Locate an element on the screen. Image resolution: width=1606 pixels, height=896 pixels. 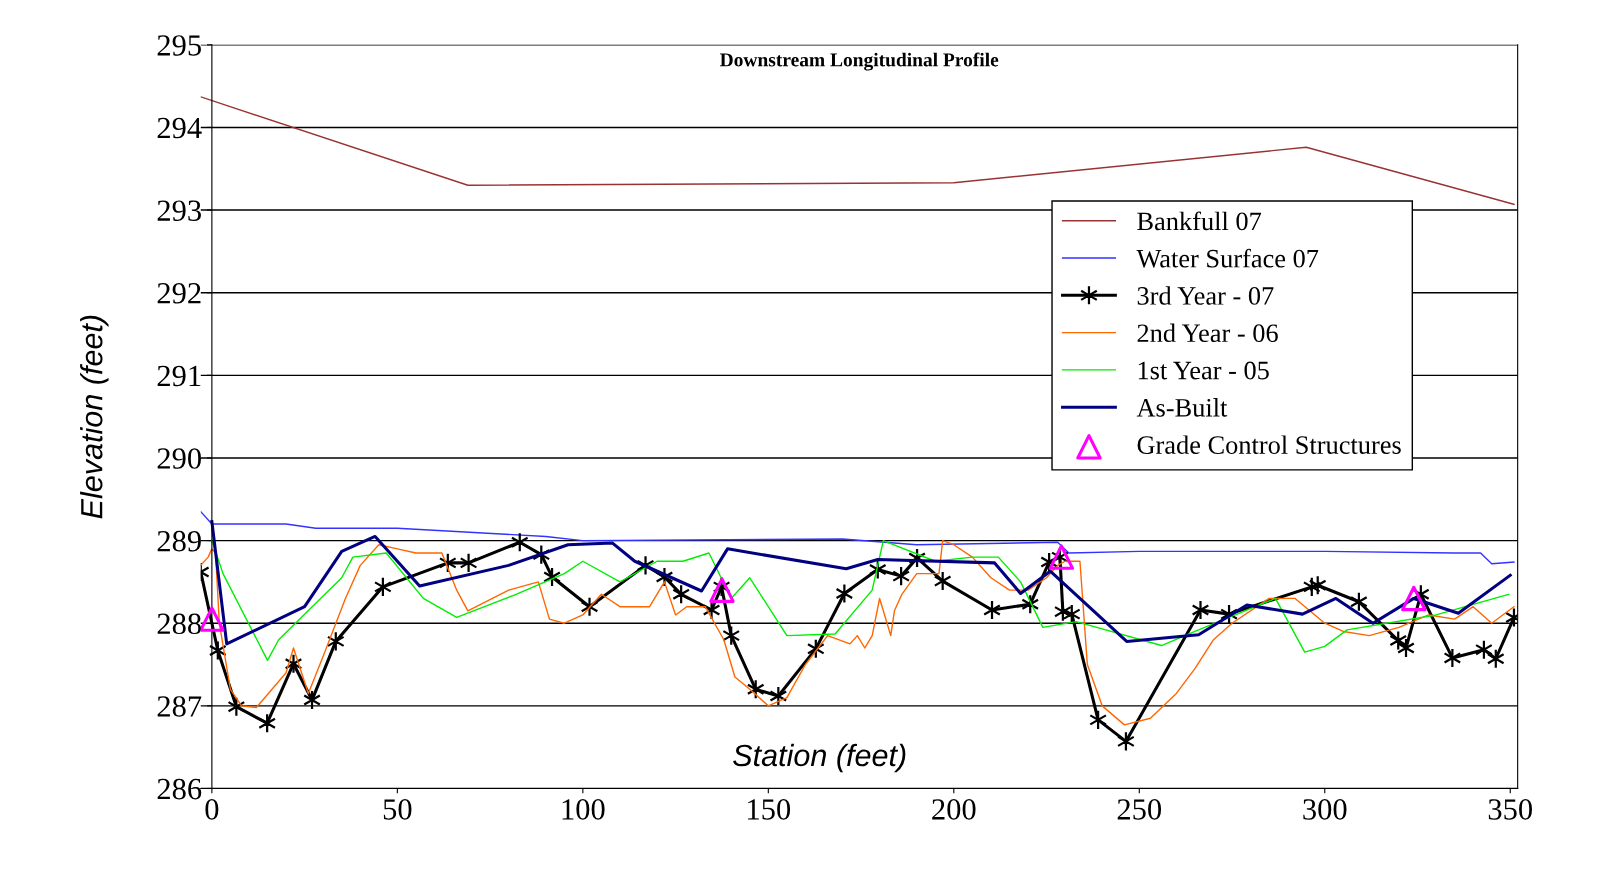
x-tick-label: 100 is located at coordinates (583, 809).